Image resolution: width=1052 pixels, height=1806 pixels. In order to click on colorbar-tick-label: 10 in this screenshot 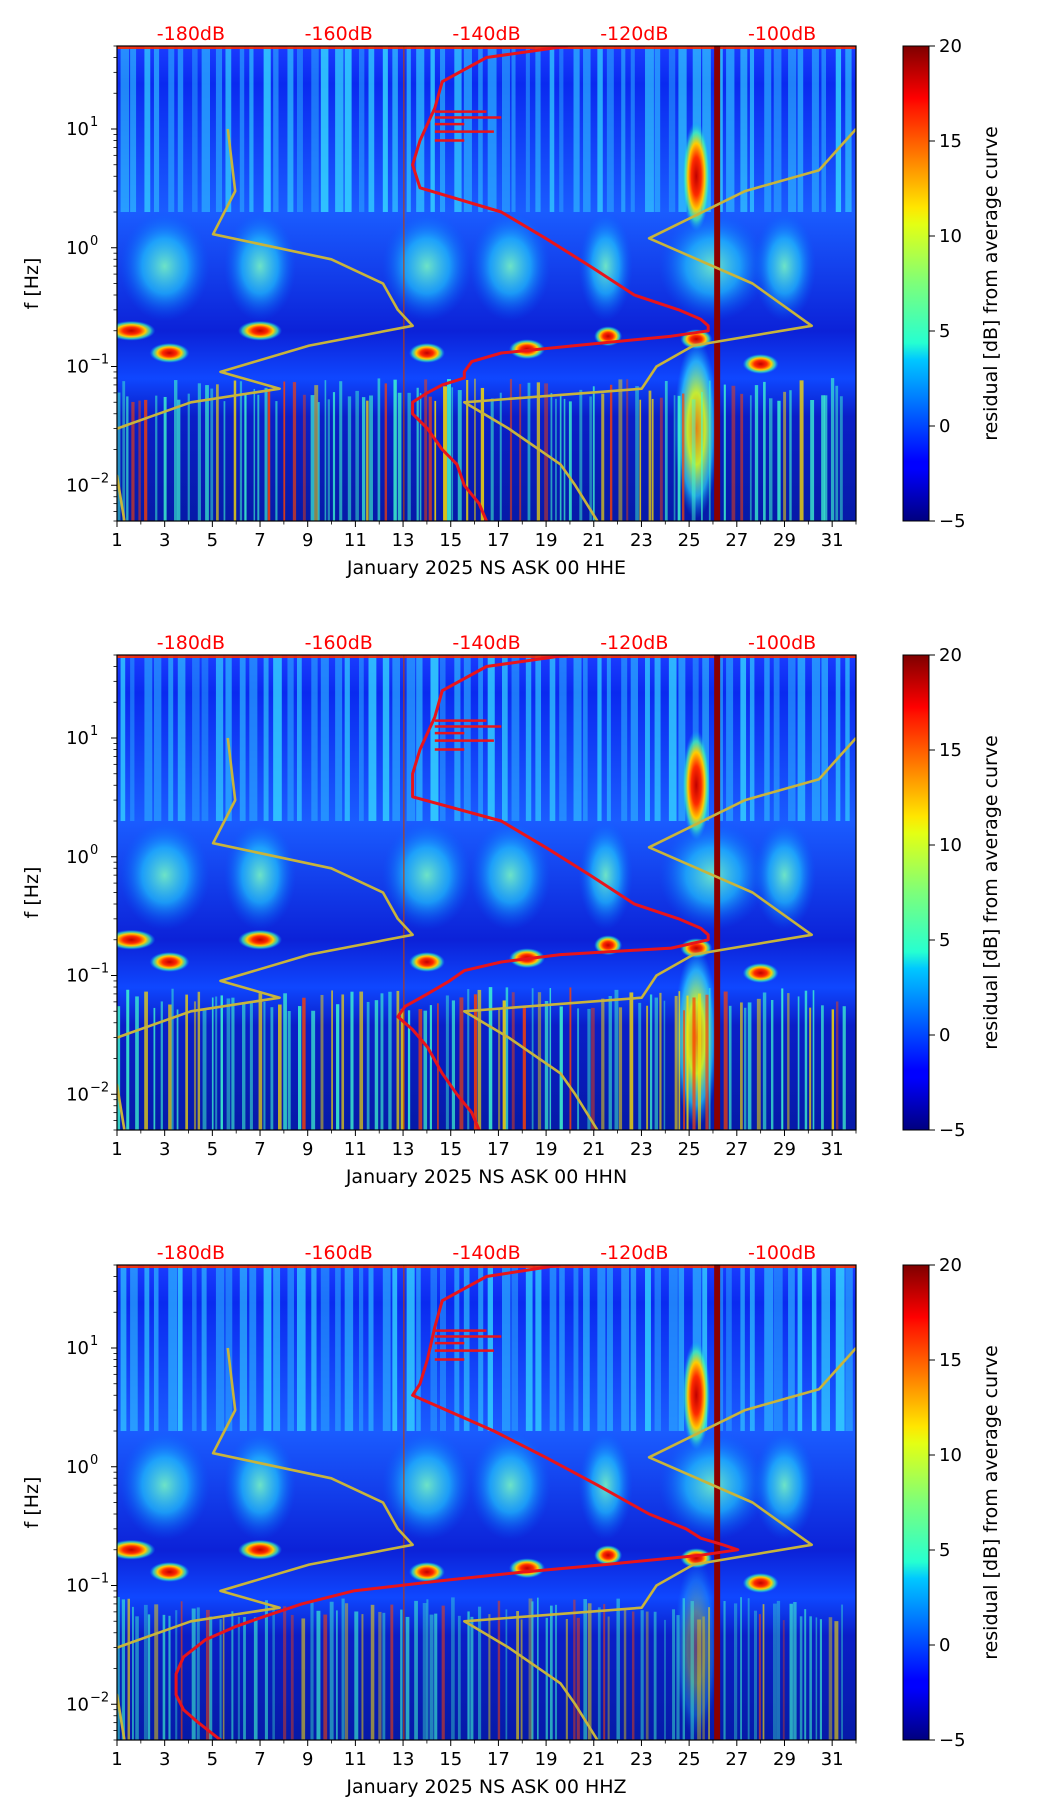, I will do `click(950, 236)`.